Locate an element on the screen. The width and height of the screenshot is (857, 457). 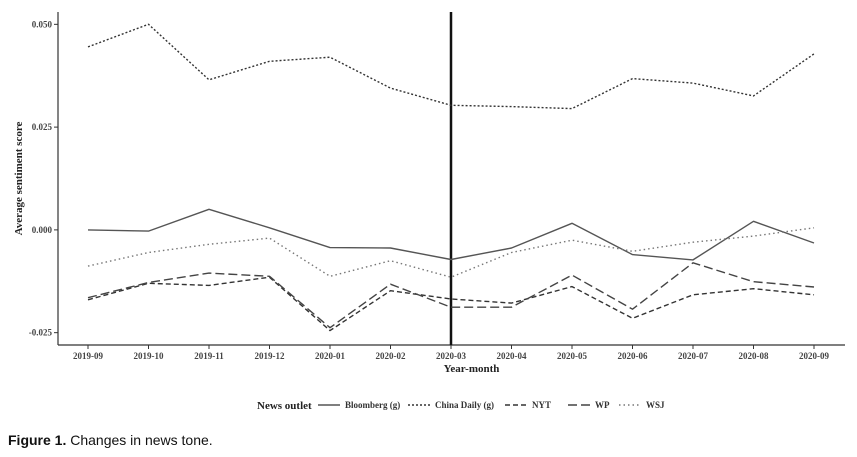
x-tick-label: 2020-02 is located at coordinates (391, 356).